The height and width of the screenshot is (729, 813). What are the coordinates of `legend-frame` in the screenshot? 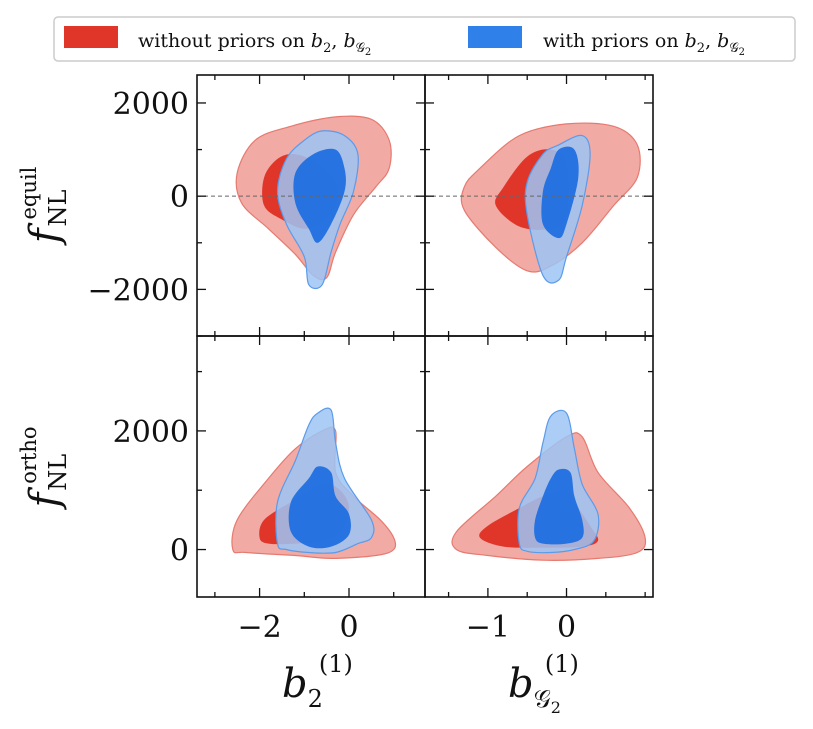 It's located at (424, 39).